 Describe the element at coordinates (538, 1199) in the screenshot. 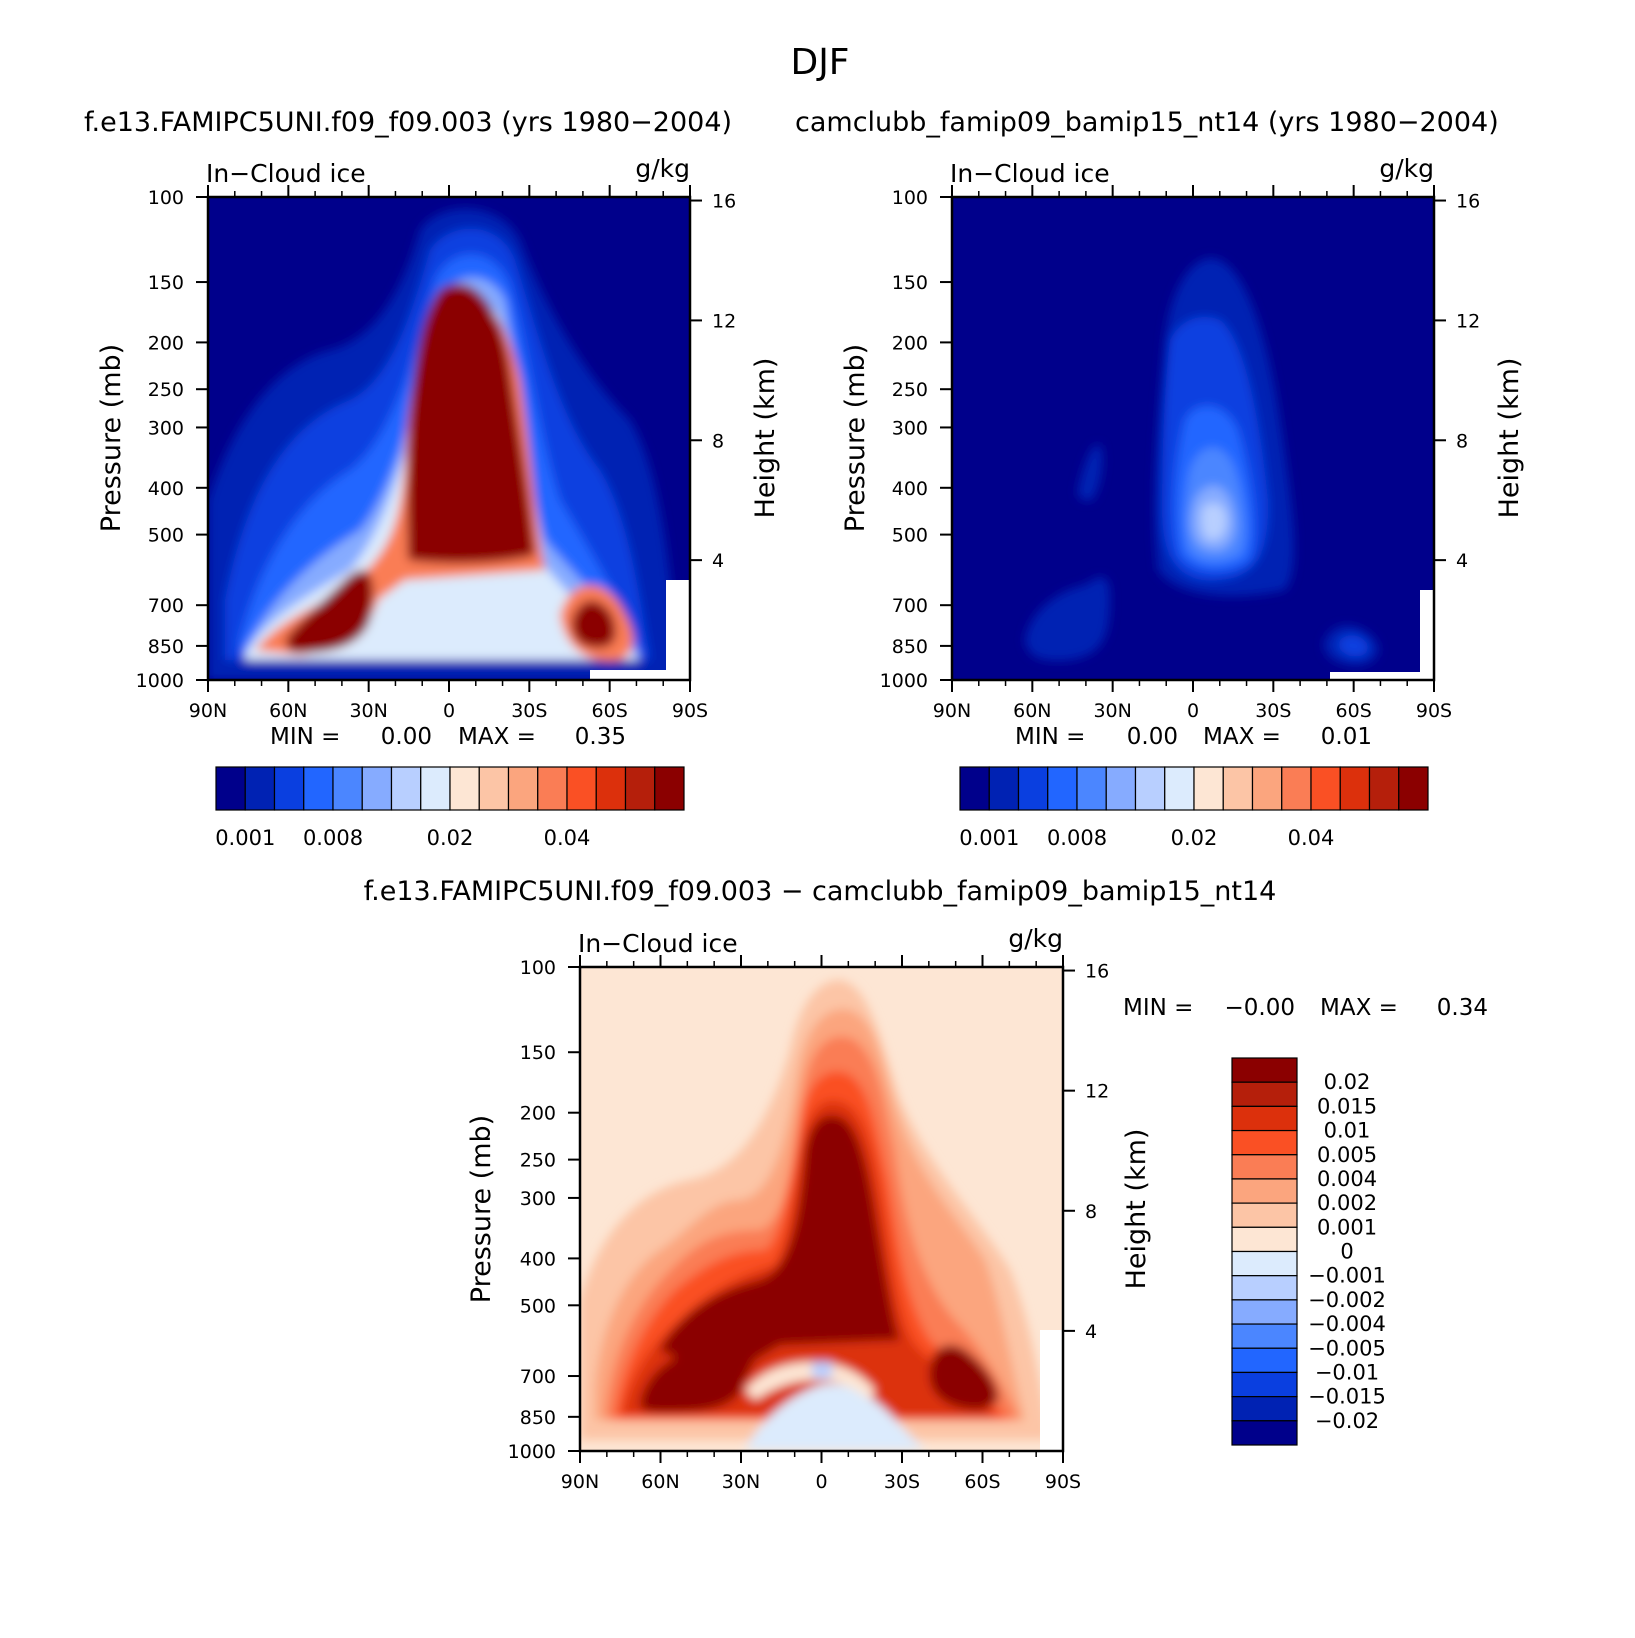

I see `panel-c-ytick-label: 300` at that location.